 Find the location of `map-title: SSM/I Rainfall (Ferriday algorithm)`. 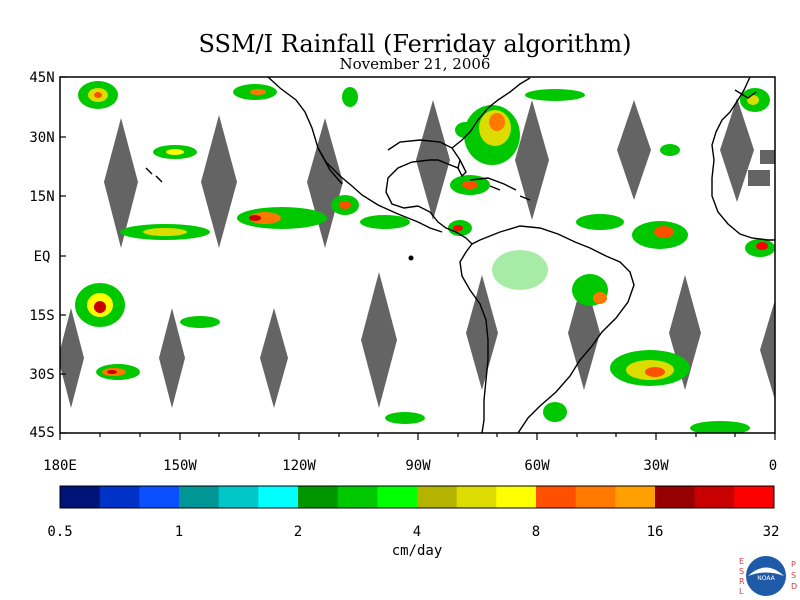

map-title: SSM/I Rainfall (Ferriday algorithm) is located at coordinates (415, 44).